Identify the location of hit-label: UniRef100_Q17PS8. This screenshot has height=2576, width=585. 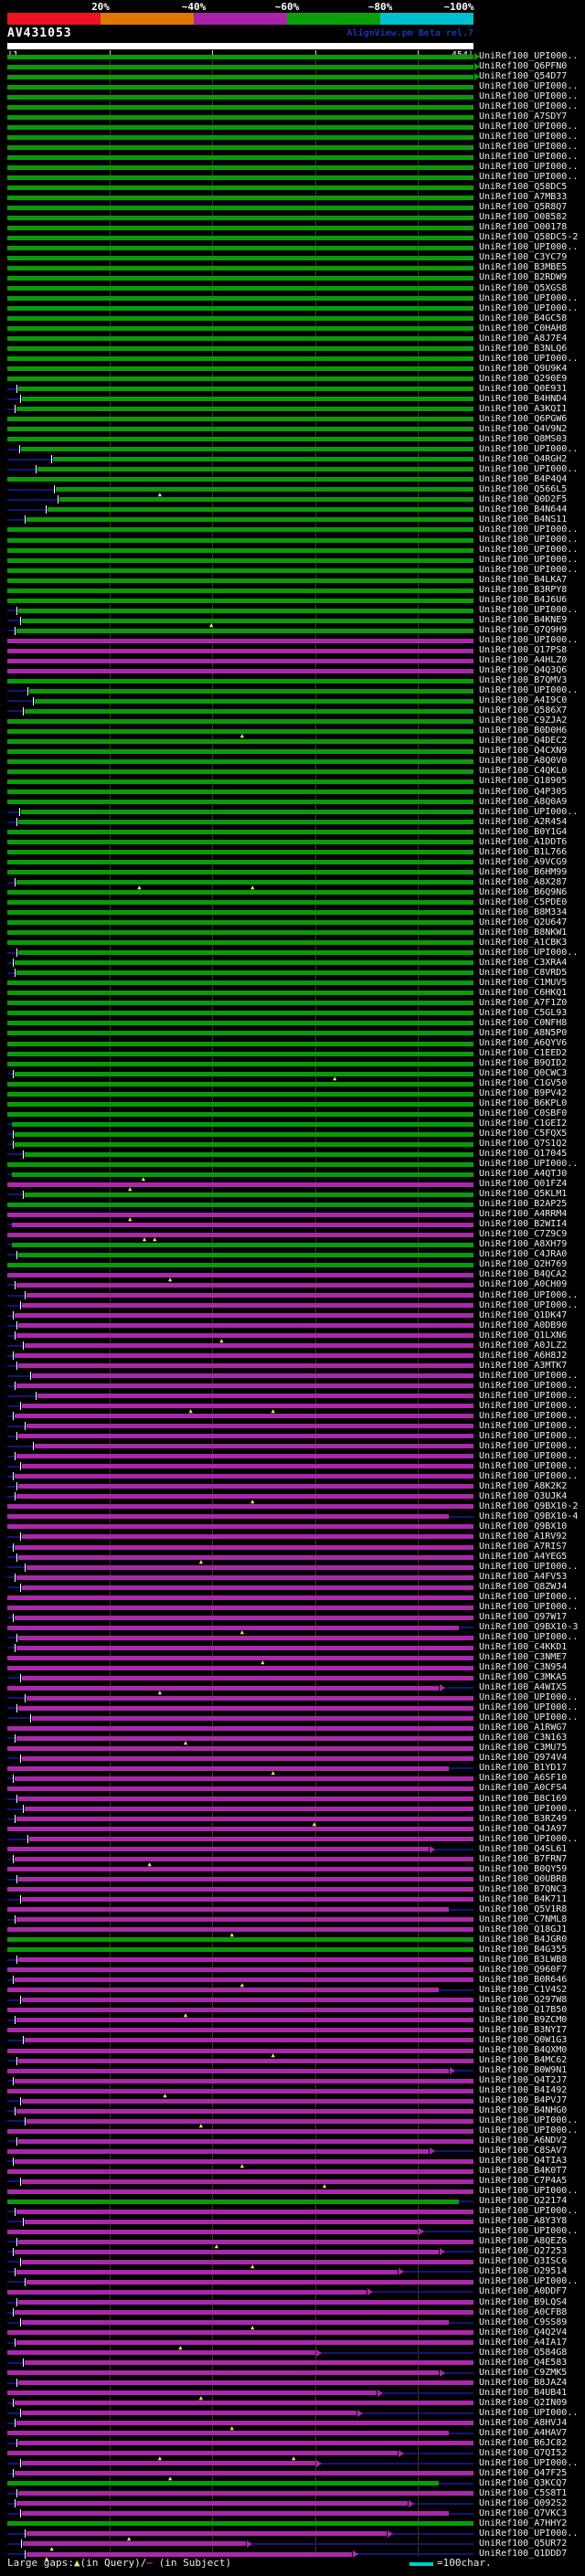
(523, 650).